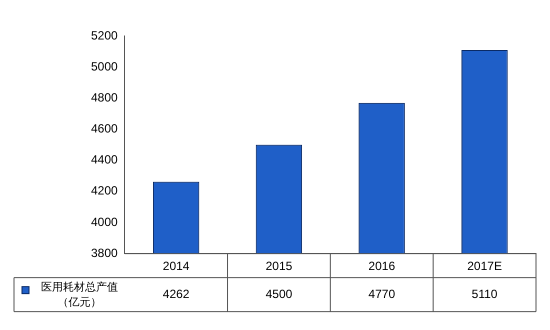  What do you see at coordinates (485, 293) in the screenshot?
I see `data-label: 5110` at bounding box center [485, 293].